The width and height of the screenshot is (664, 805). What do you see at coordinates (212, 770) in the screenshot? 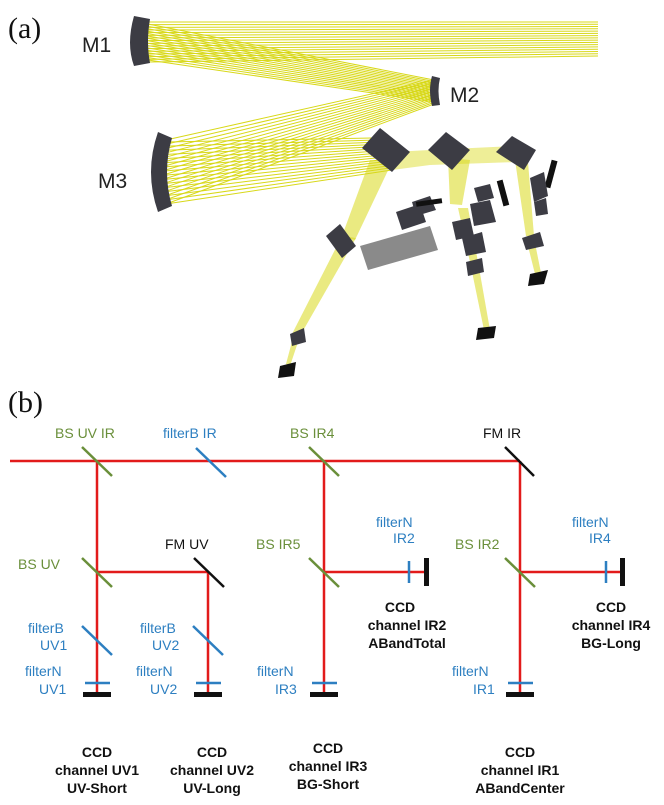
I see `ccd-uv2-line2: channel UV2` at bounding box center [212, 770].